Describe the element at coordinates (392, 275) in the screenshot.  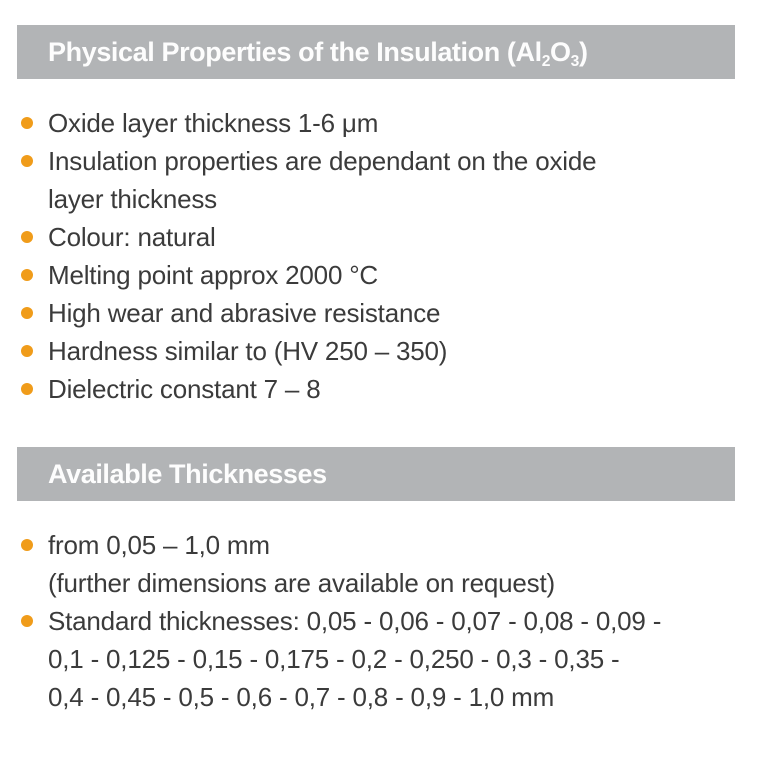
I see `list-item: Melting point approx 2000 °C` at that location.